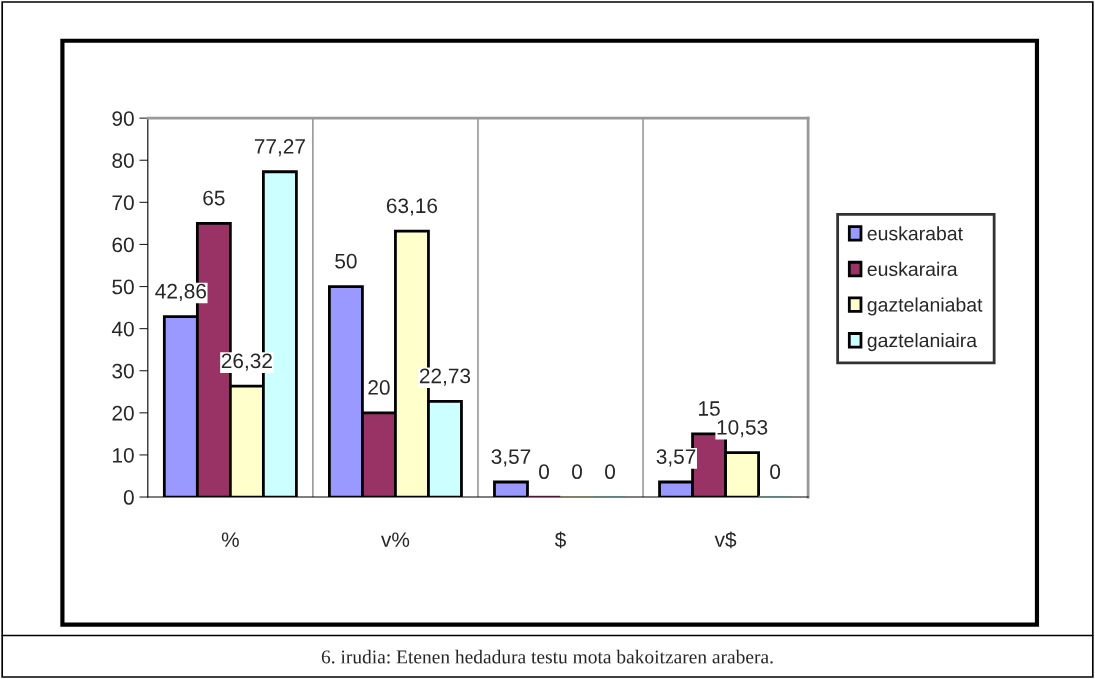  What do you see at coordinates (230, 539) in the screenshot?
I see `x-tick-label: %` at bounding box center [230, 539].